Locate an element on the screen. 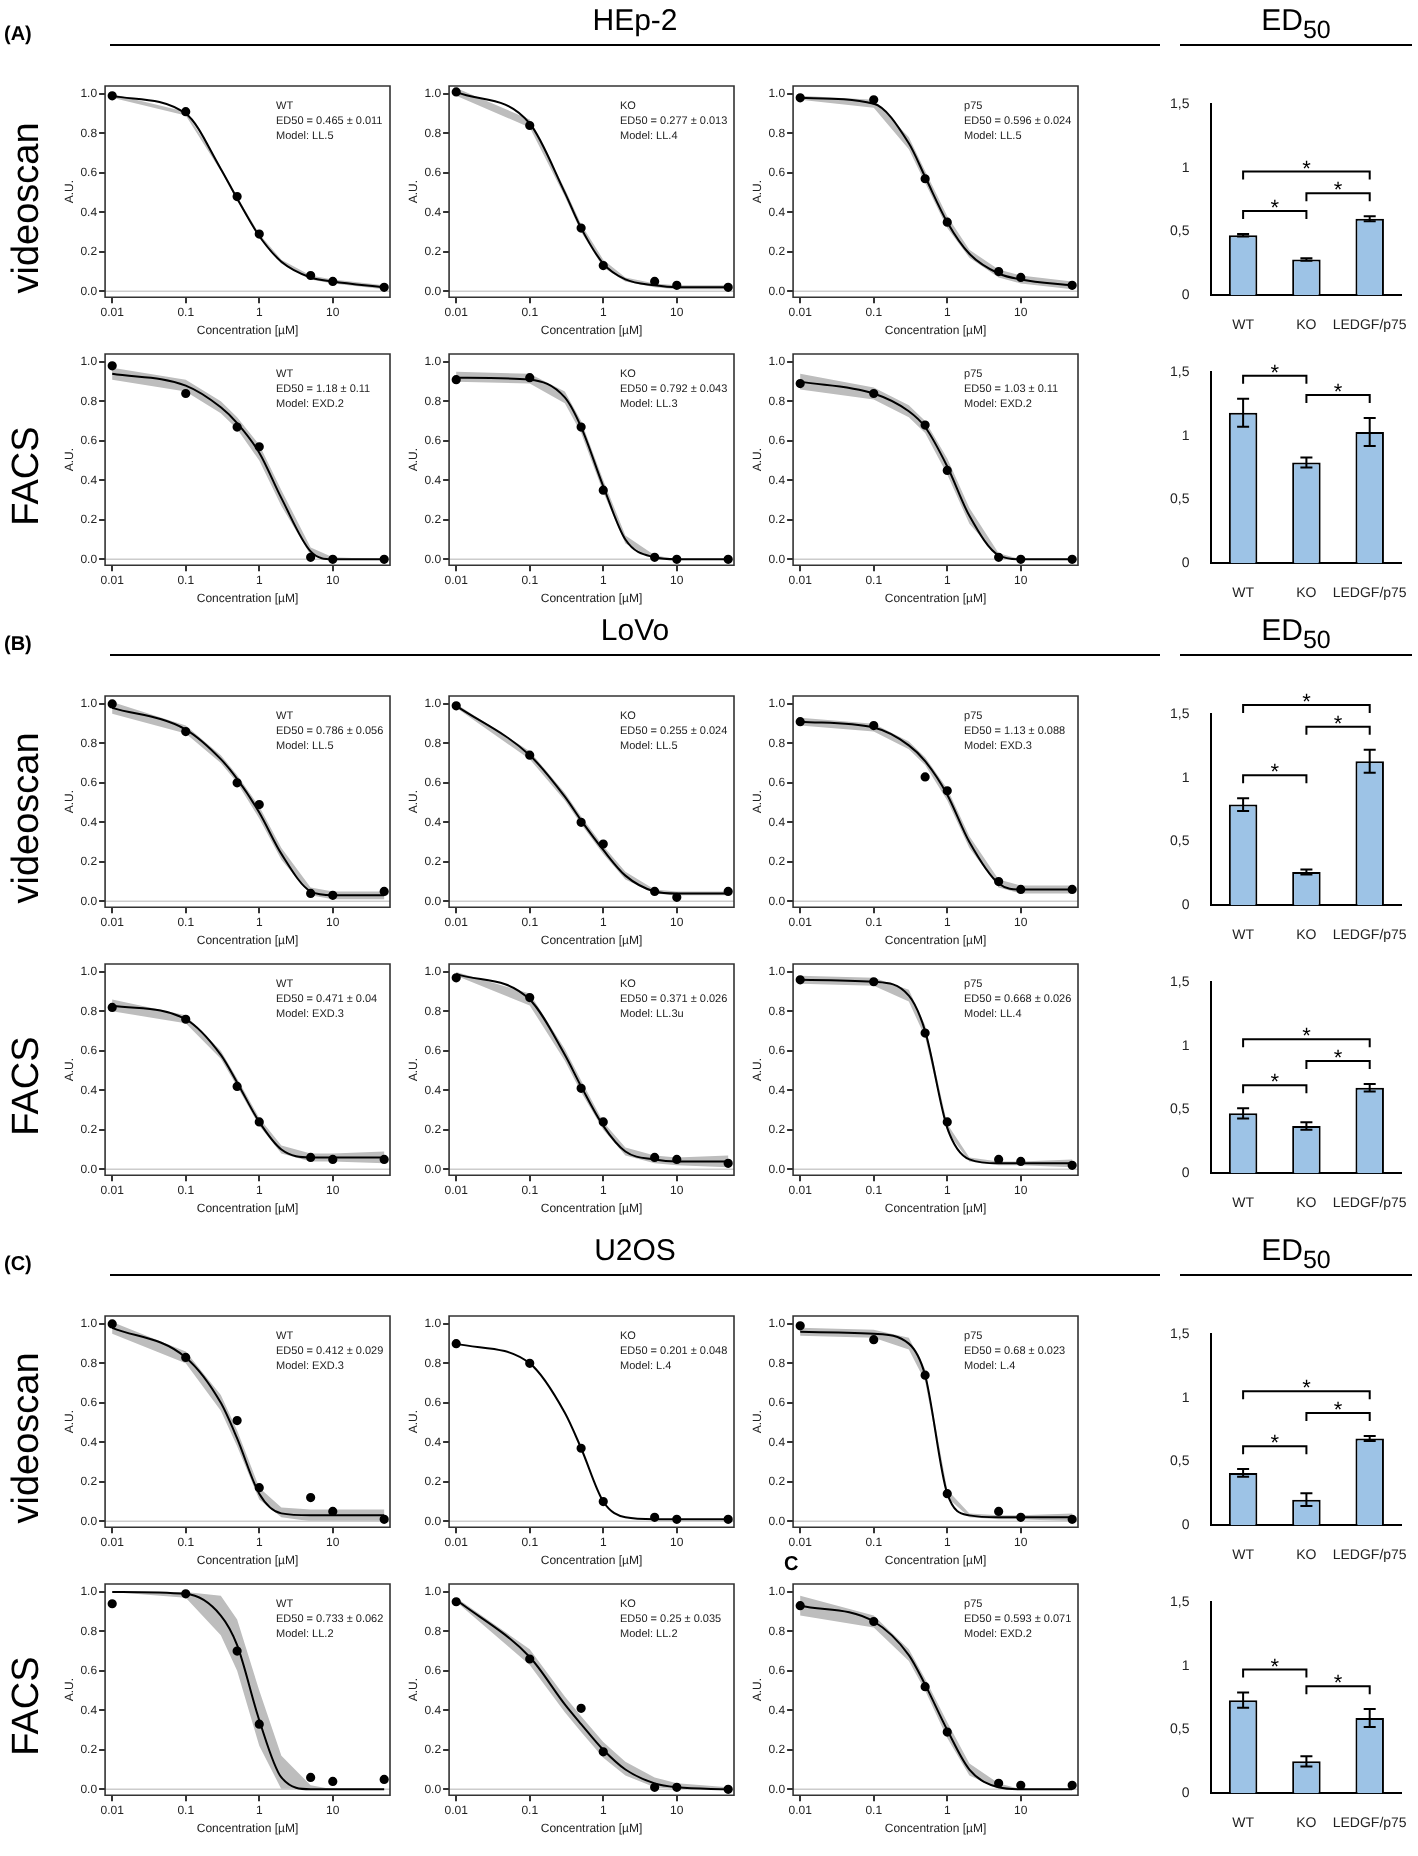 Image resolution: width=1418 pixels, height=1856 pixels. text: (A) is located at coordinates (18, 35).